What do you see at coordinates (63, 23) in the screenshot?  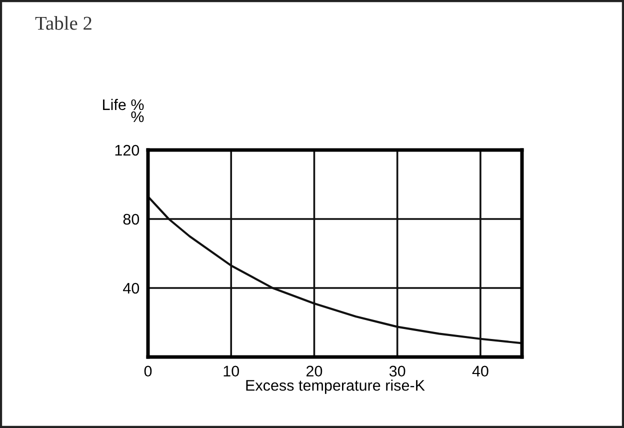 I see `chart-title: Table 2` at bounding box center [63, 23].